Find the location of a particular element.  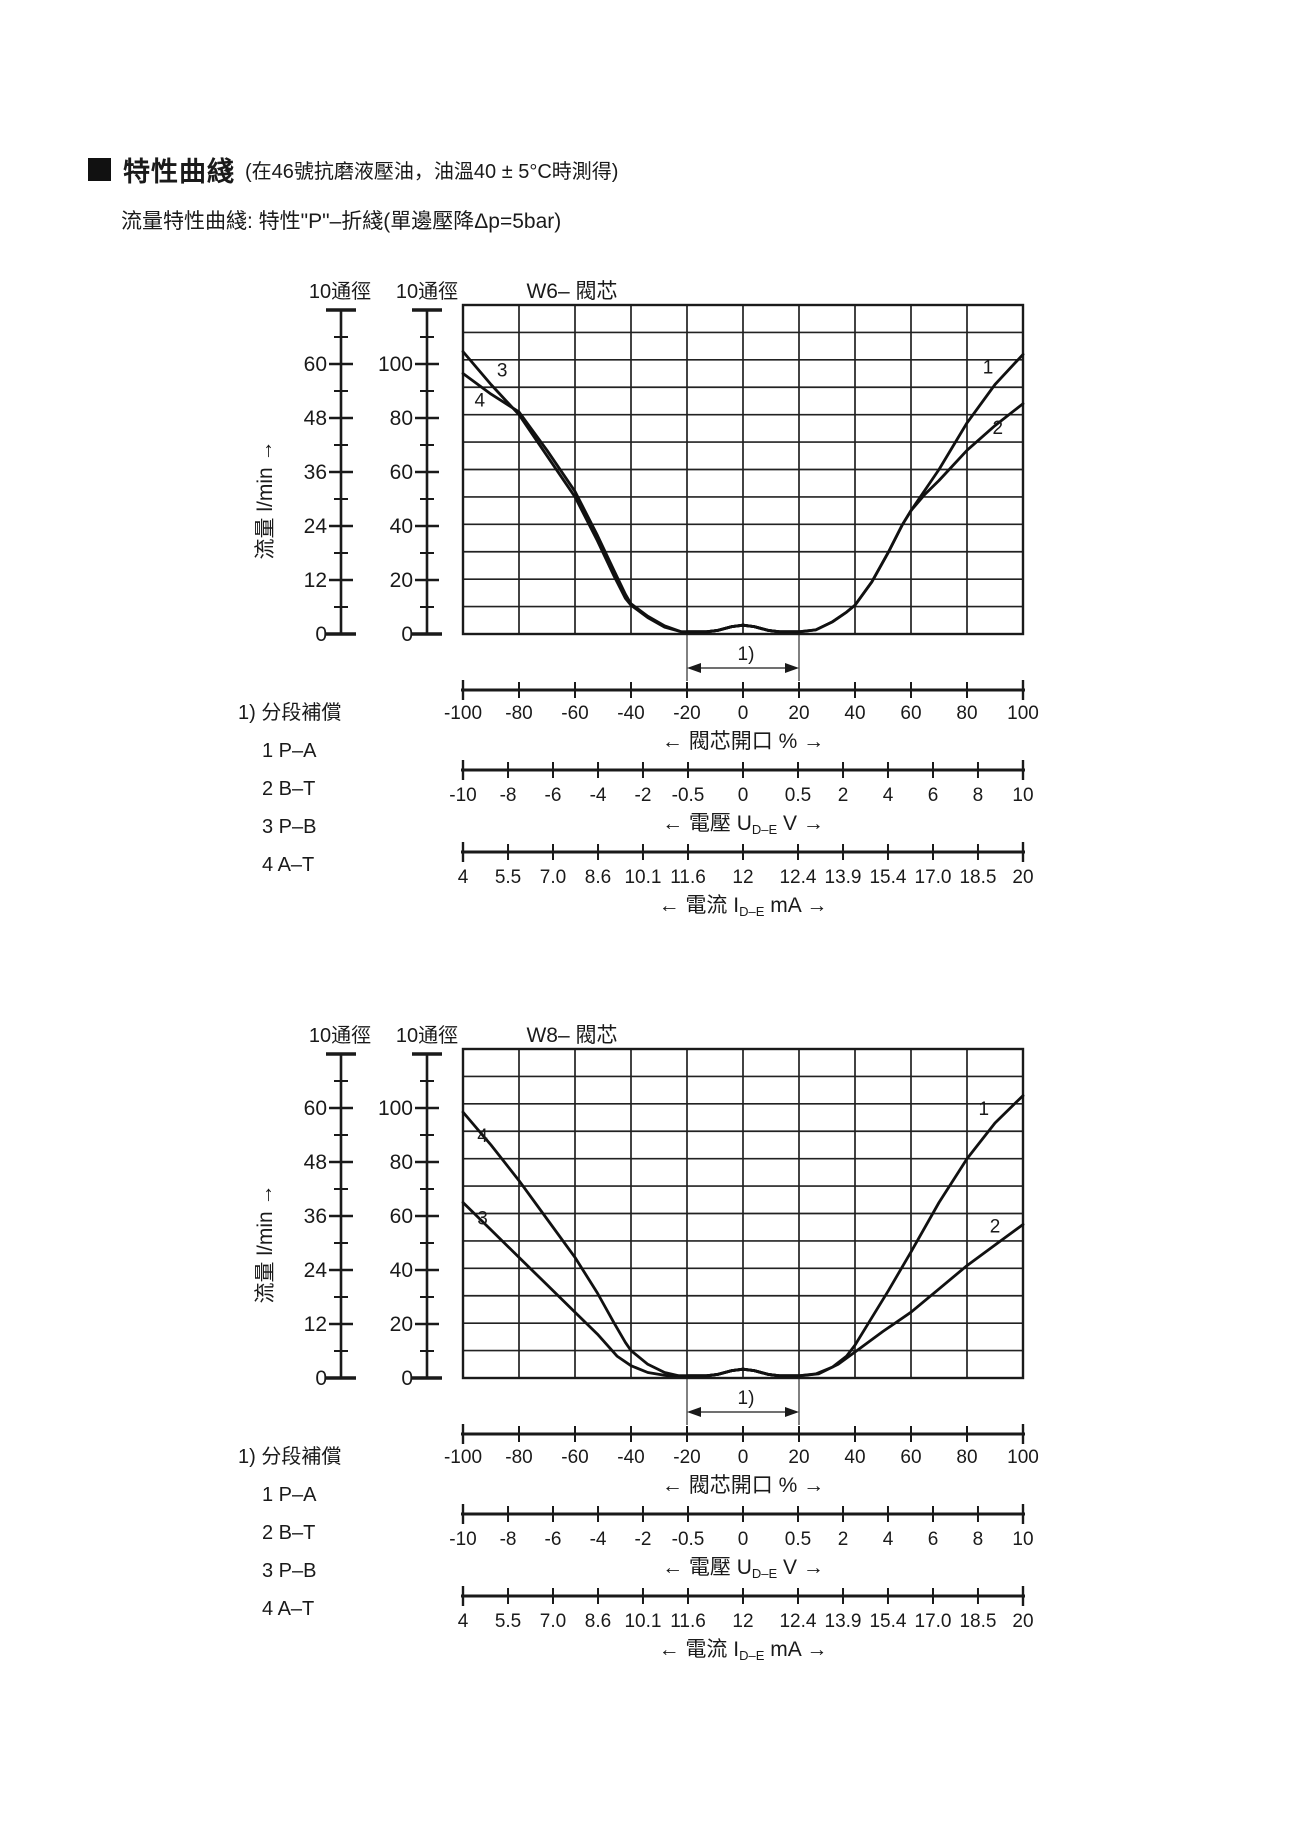

axis-tick-label: 15.4 is located at coordinates (887, 877).